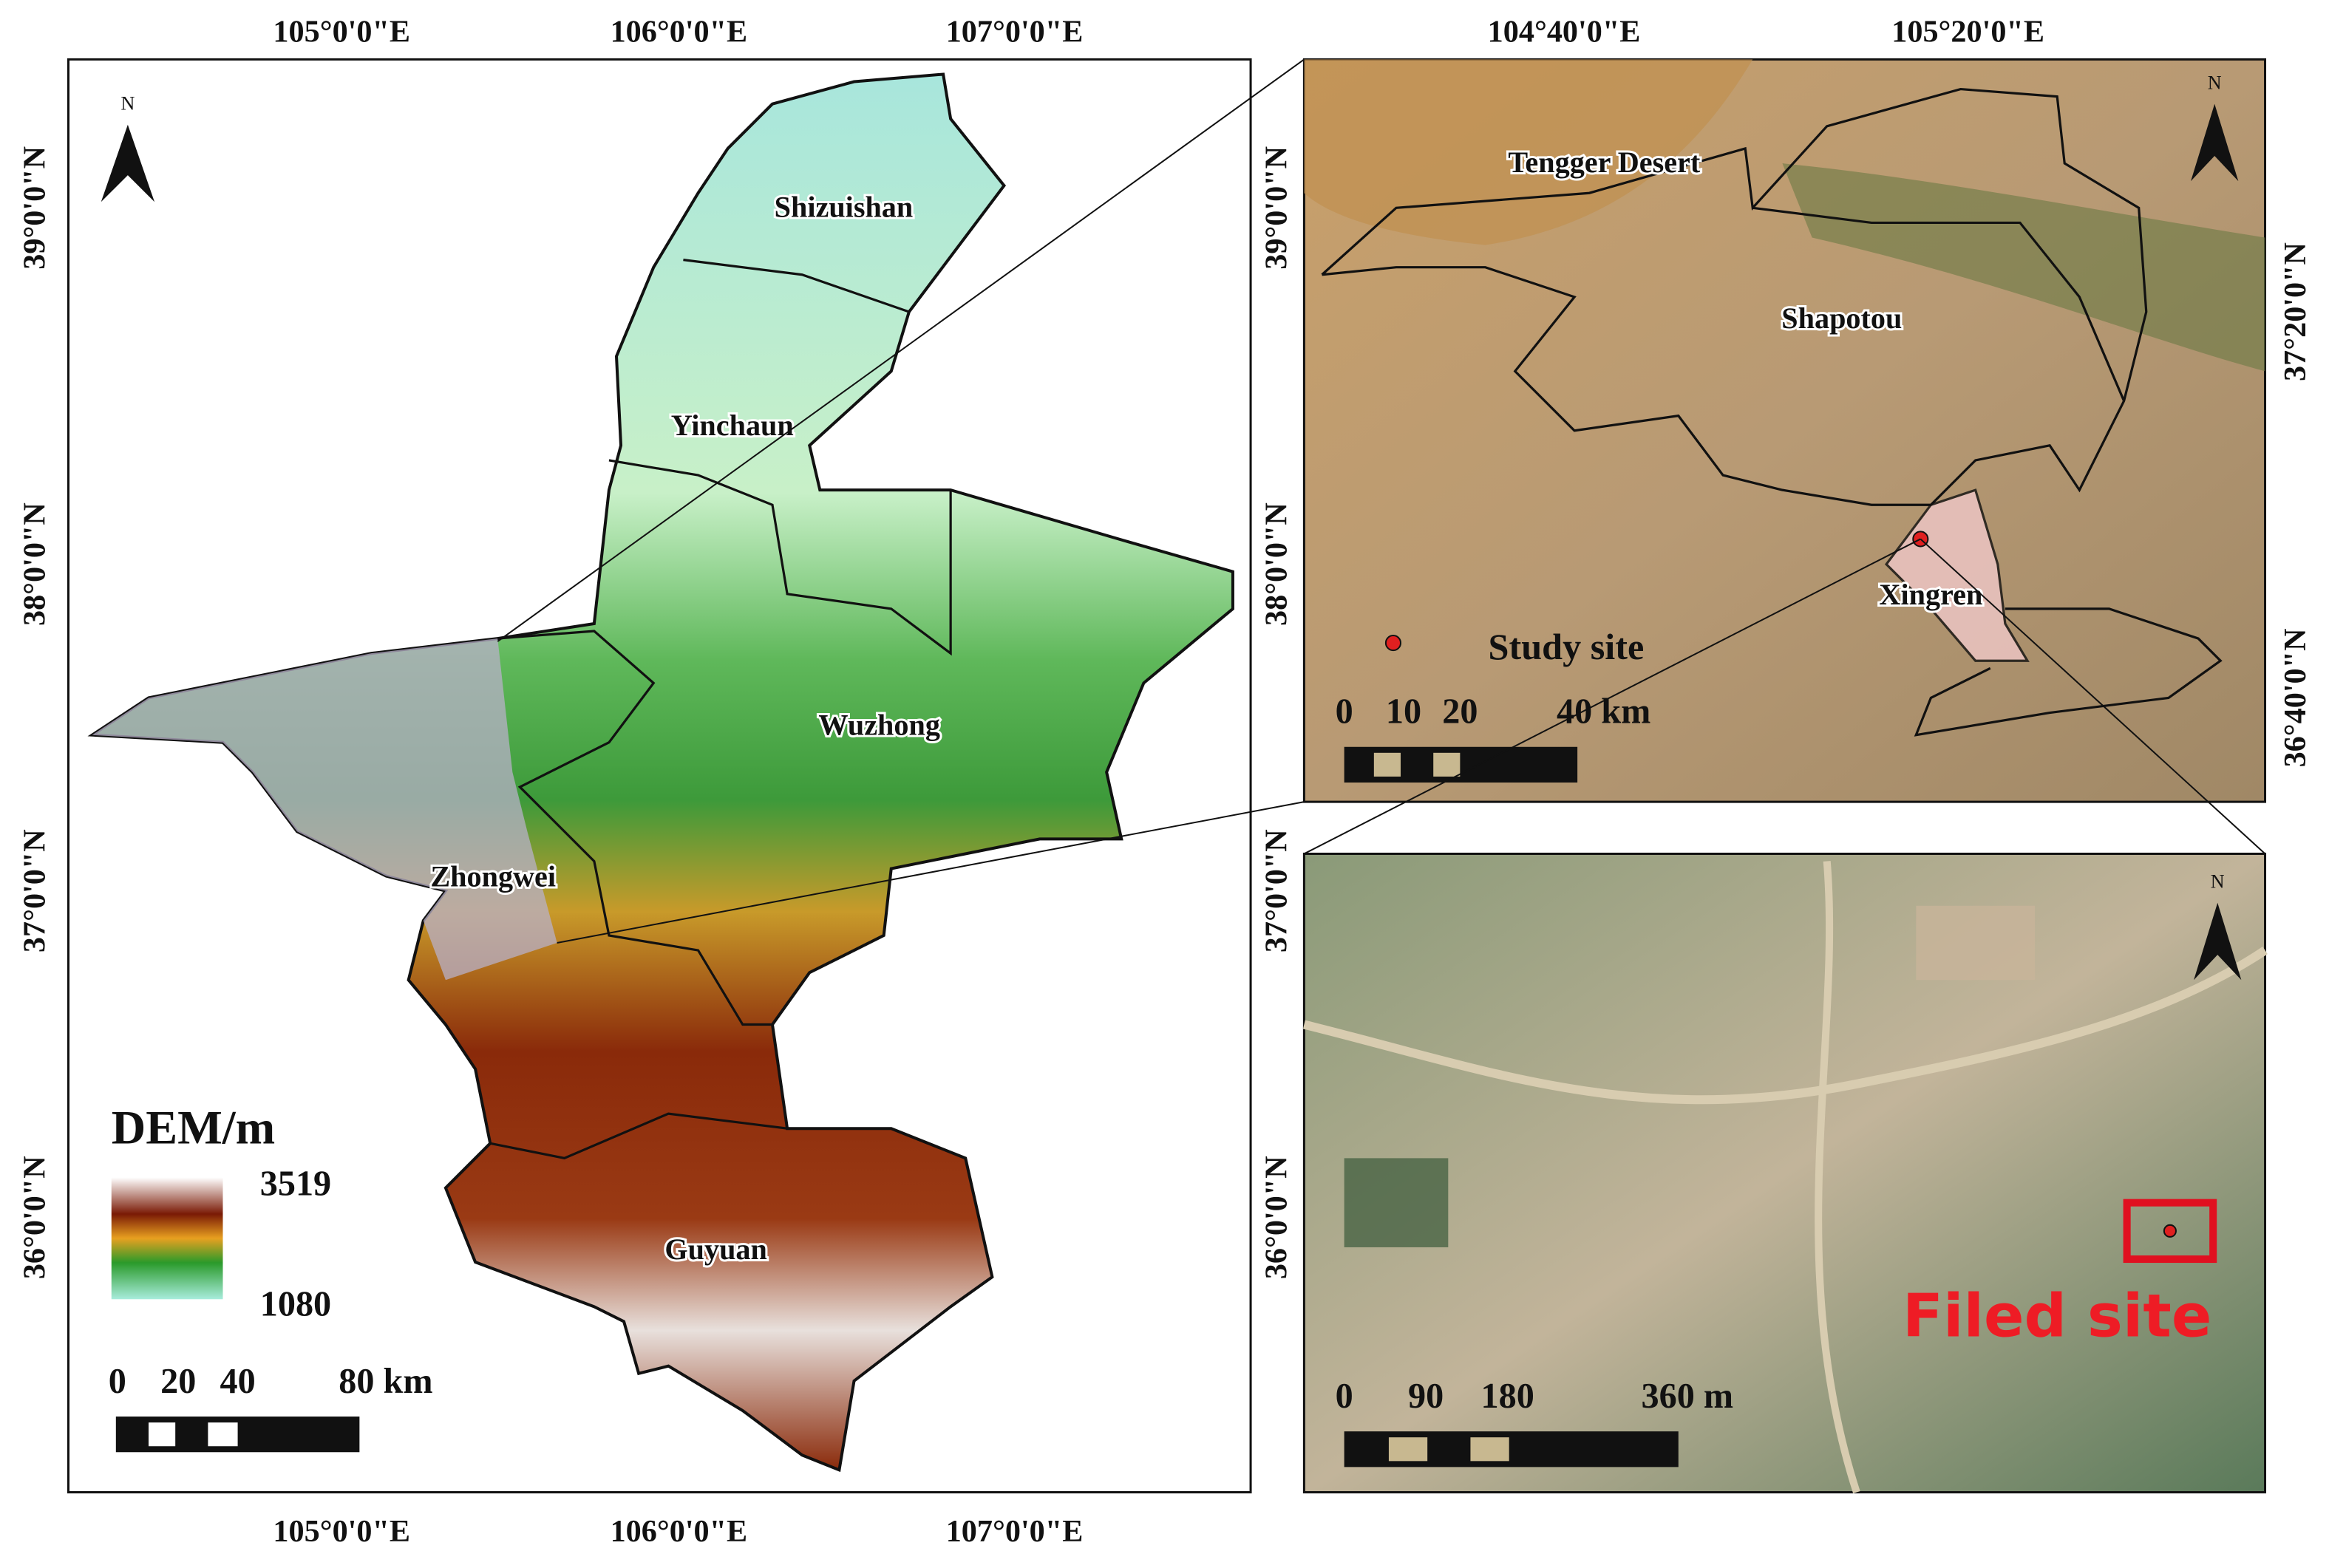 The width and height of the screenshot is (2329, 1568). What do you see at coordinates (324, 809) in the screenshot?
I see `zhongwei-west` at bounding box center [324, 809].